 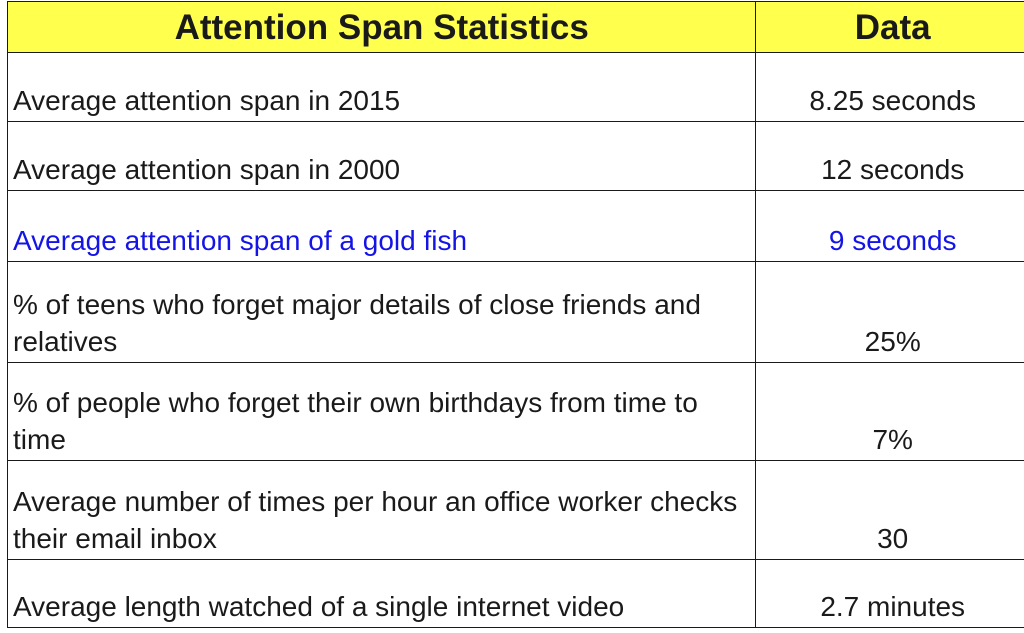 I want to click on row-value: 2.7 minutes, so click(x=889, y=593).